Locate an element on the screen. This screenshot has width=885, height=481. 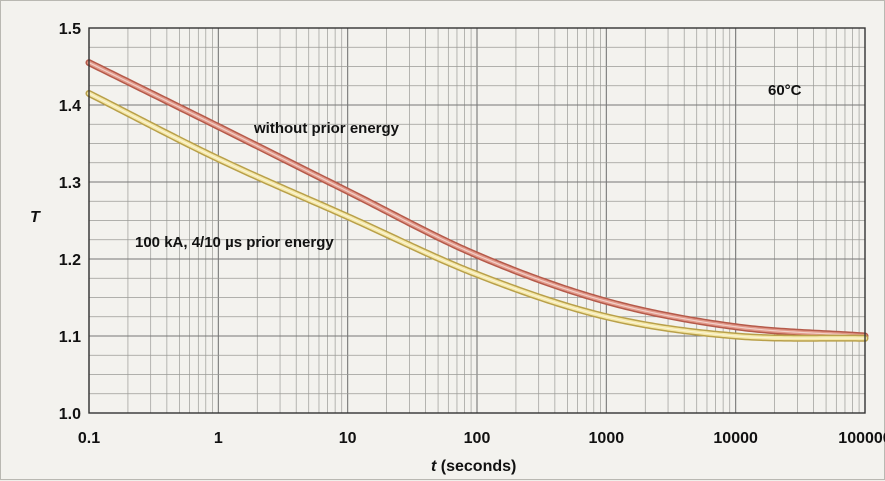
x-tick-label: 100000 is located at coordinates (861, 438).